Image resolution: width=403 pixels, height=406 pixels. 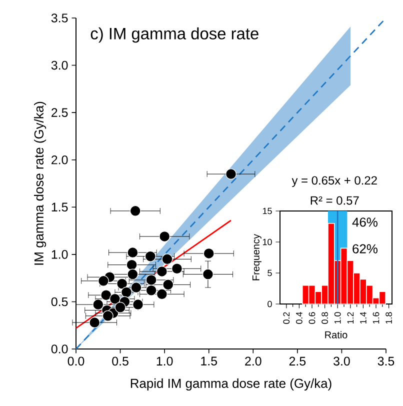 What do you see at coordinates (270, 273) in the screenshot?
I see `y-tick-label: 5` at bounding box center [270, 273].